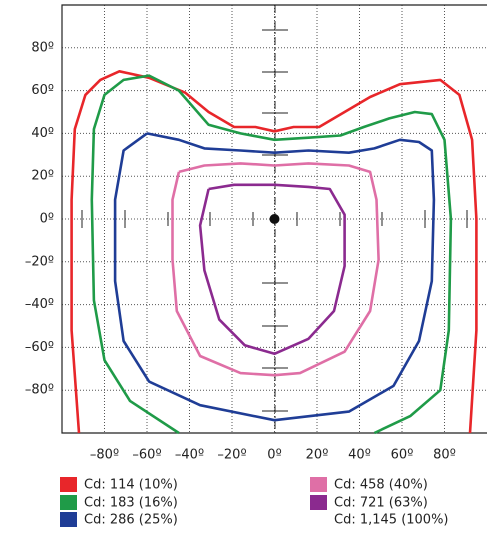  Describe the element at coordinates (381, 503) in the screenshot. I see `legend-label: Cd: 721 (63%)` at that location.